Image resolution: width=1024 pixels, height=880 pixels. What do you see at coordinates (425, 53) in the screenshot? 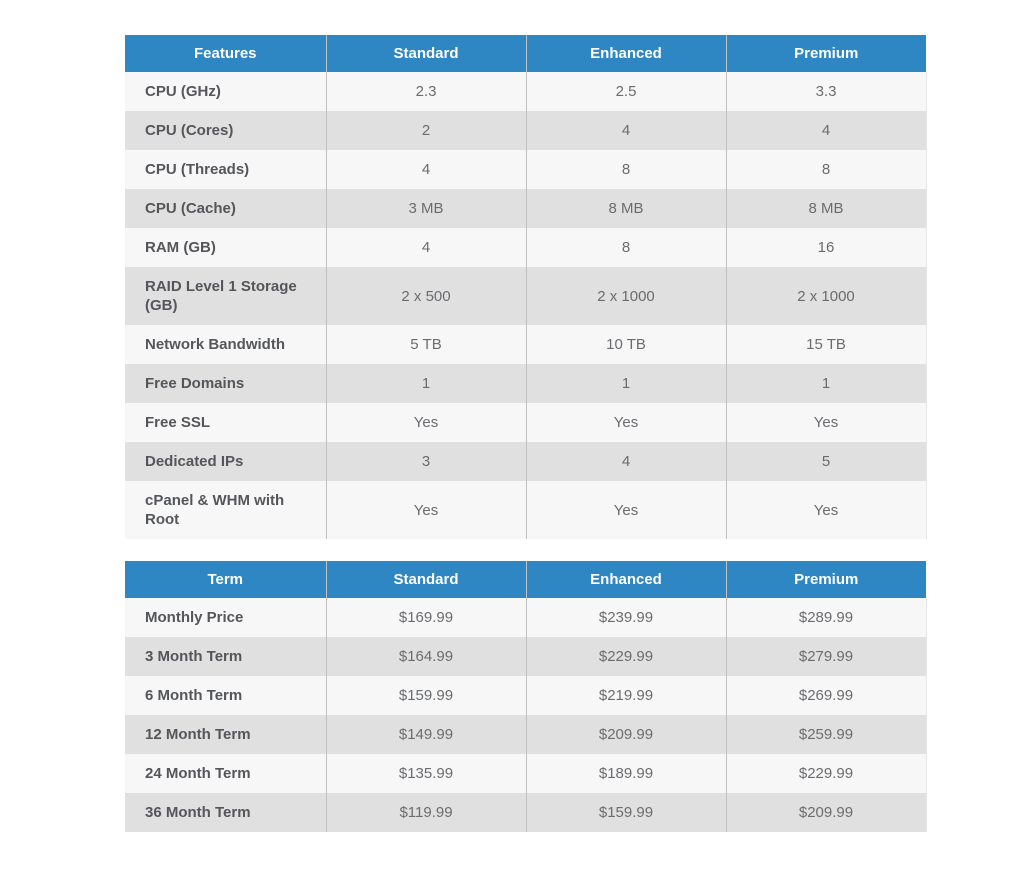
I see `features-header-standard: Standard` at bounding box center [425, 53].